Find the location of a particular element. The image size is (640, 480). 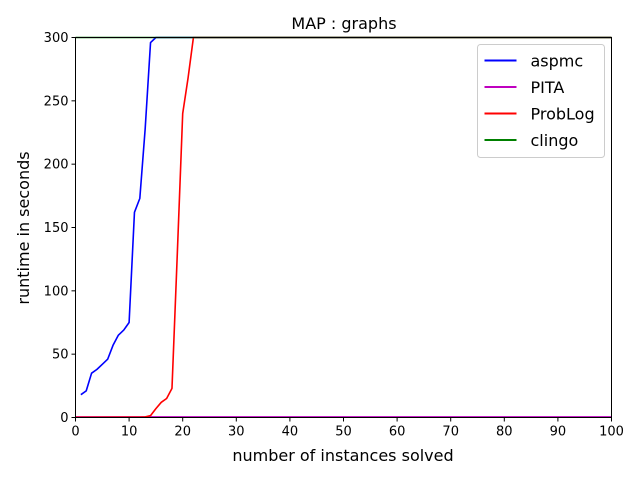

x-tick-label: 40 is located at coordinates (290, 432).